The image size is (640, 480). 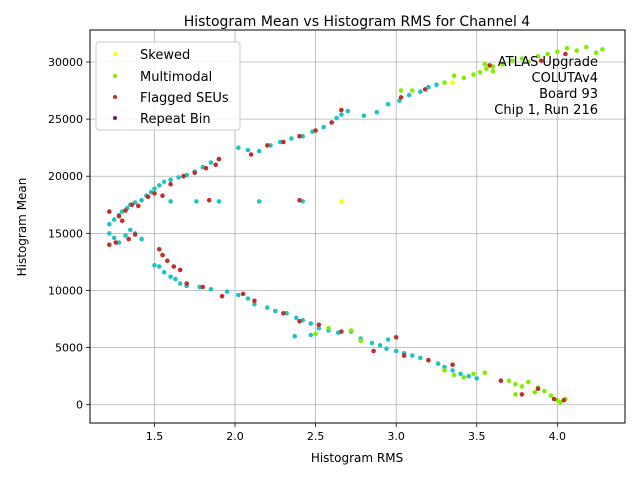 I want to click on x-tick-label: 3.0, so click(x=396, y=436).